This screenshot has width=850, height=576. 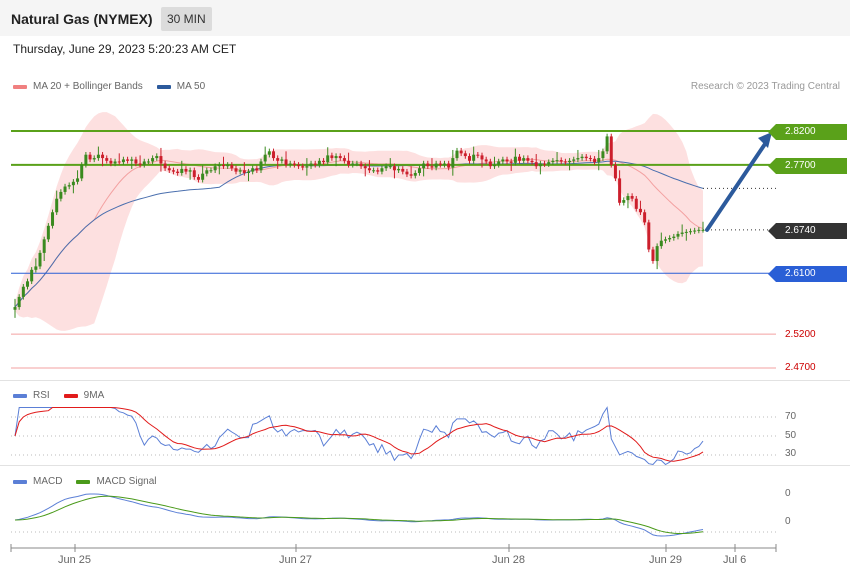 What do you see at coordinates (807, 274) in the screenshot?
I see `level-tag-support: 2.6100` at bounding box center [807, 274].